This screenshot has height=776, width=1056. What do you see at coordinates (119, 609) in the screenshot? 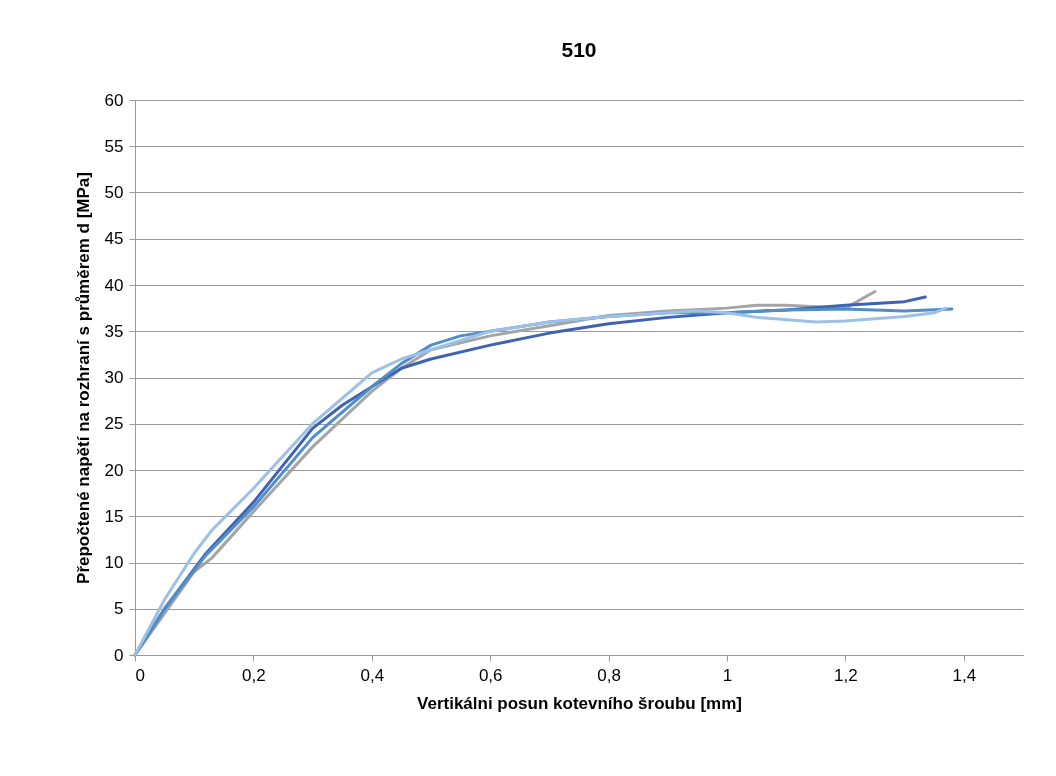
I see `y-tick-label: 5` at bounding box center [119, 609].